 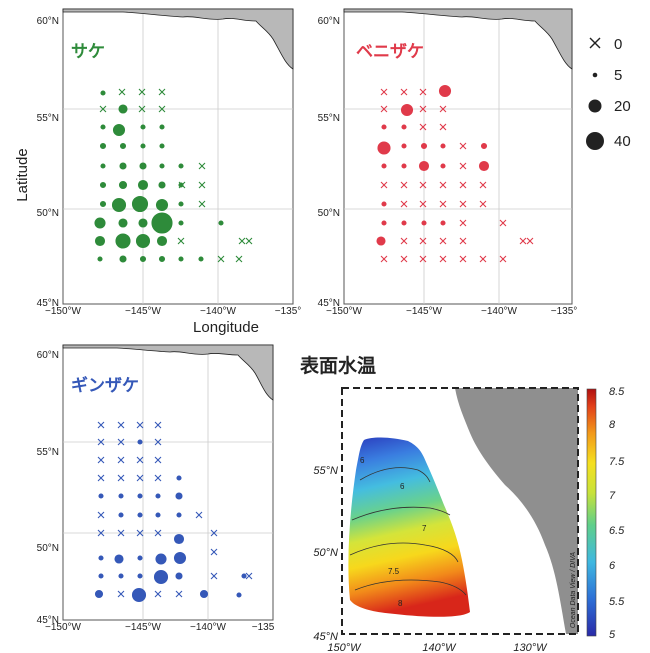 What do you see at coordinates (617, 602) in the screenshot?
I see `cbar-tick-5-5: 5.5` at bounding box center [617, 602].